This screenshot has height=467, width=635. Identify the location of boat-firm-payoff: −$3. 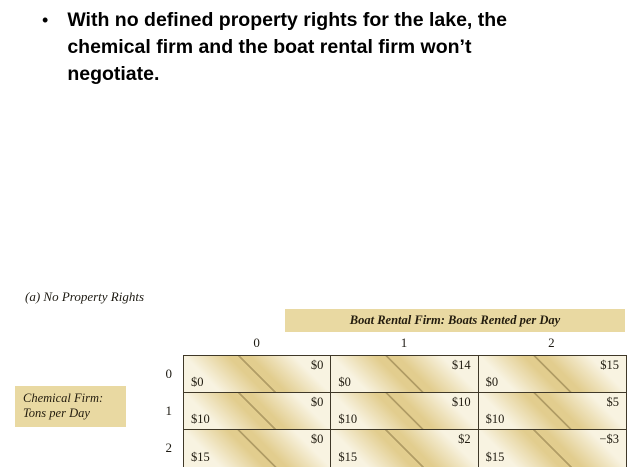
(609, 439).